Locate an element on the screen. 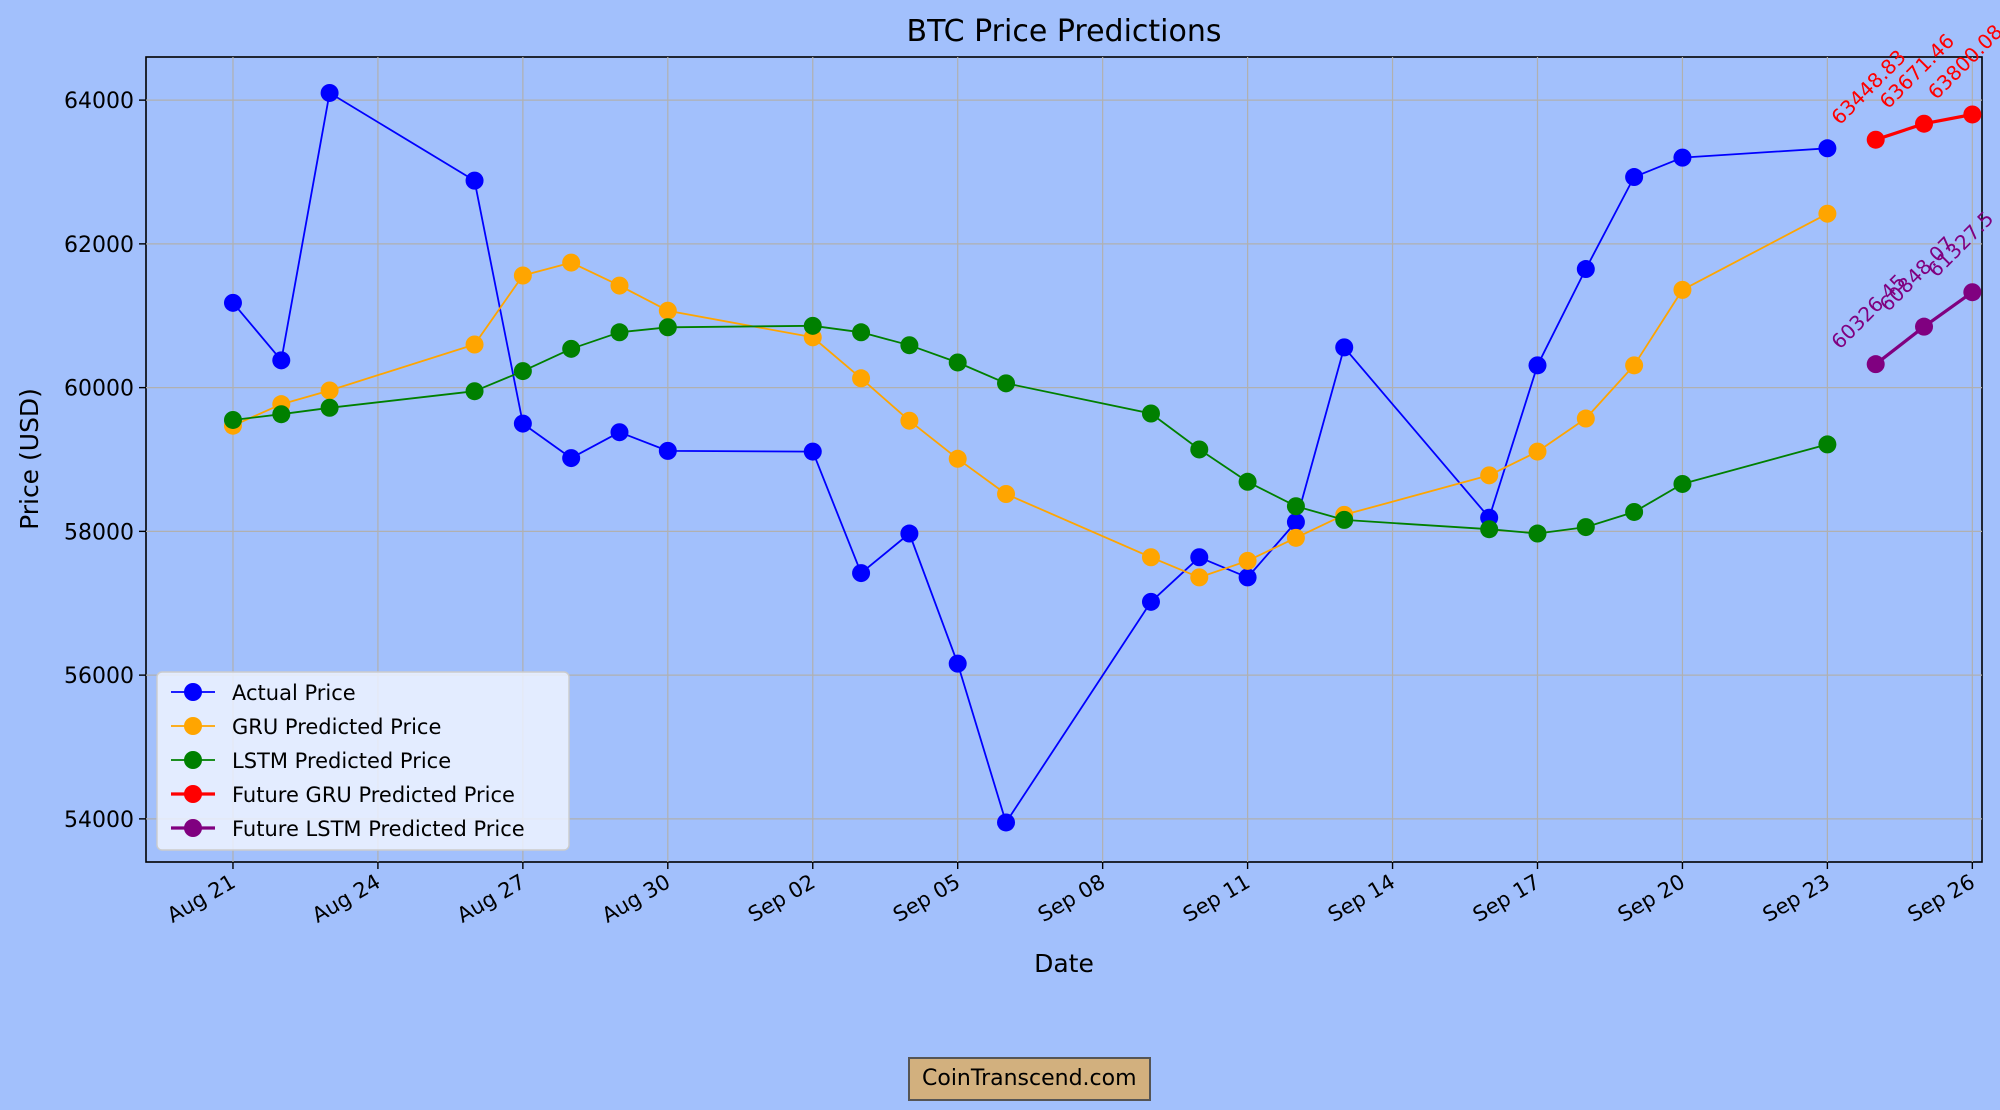 The image size is (2000, 1110). y-tick-label: 54000 is located at coordinates (99, 820).